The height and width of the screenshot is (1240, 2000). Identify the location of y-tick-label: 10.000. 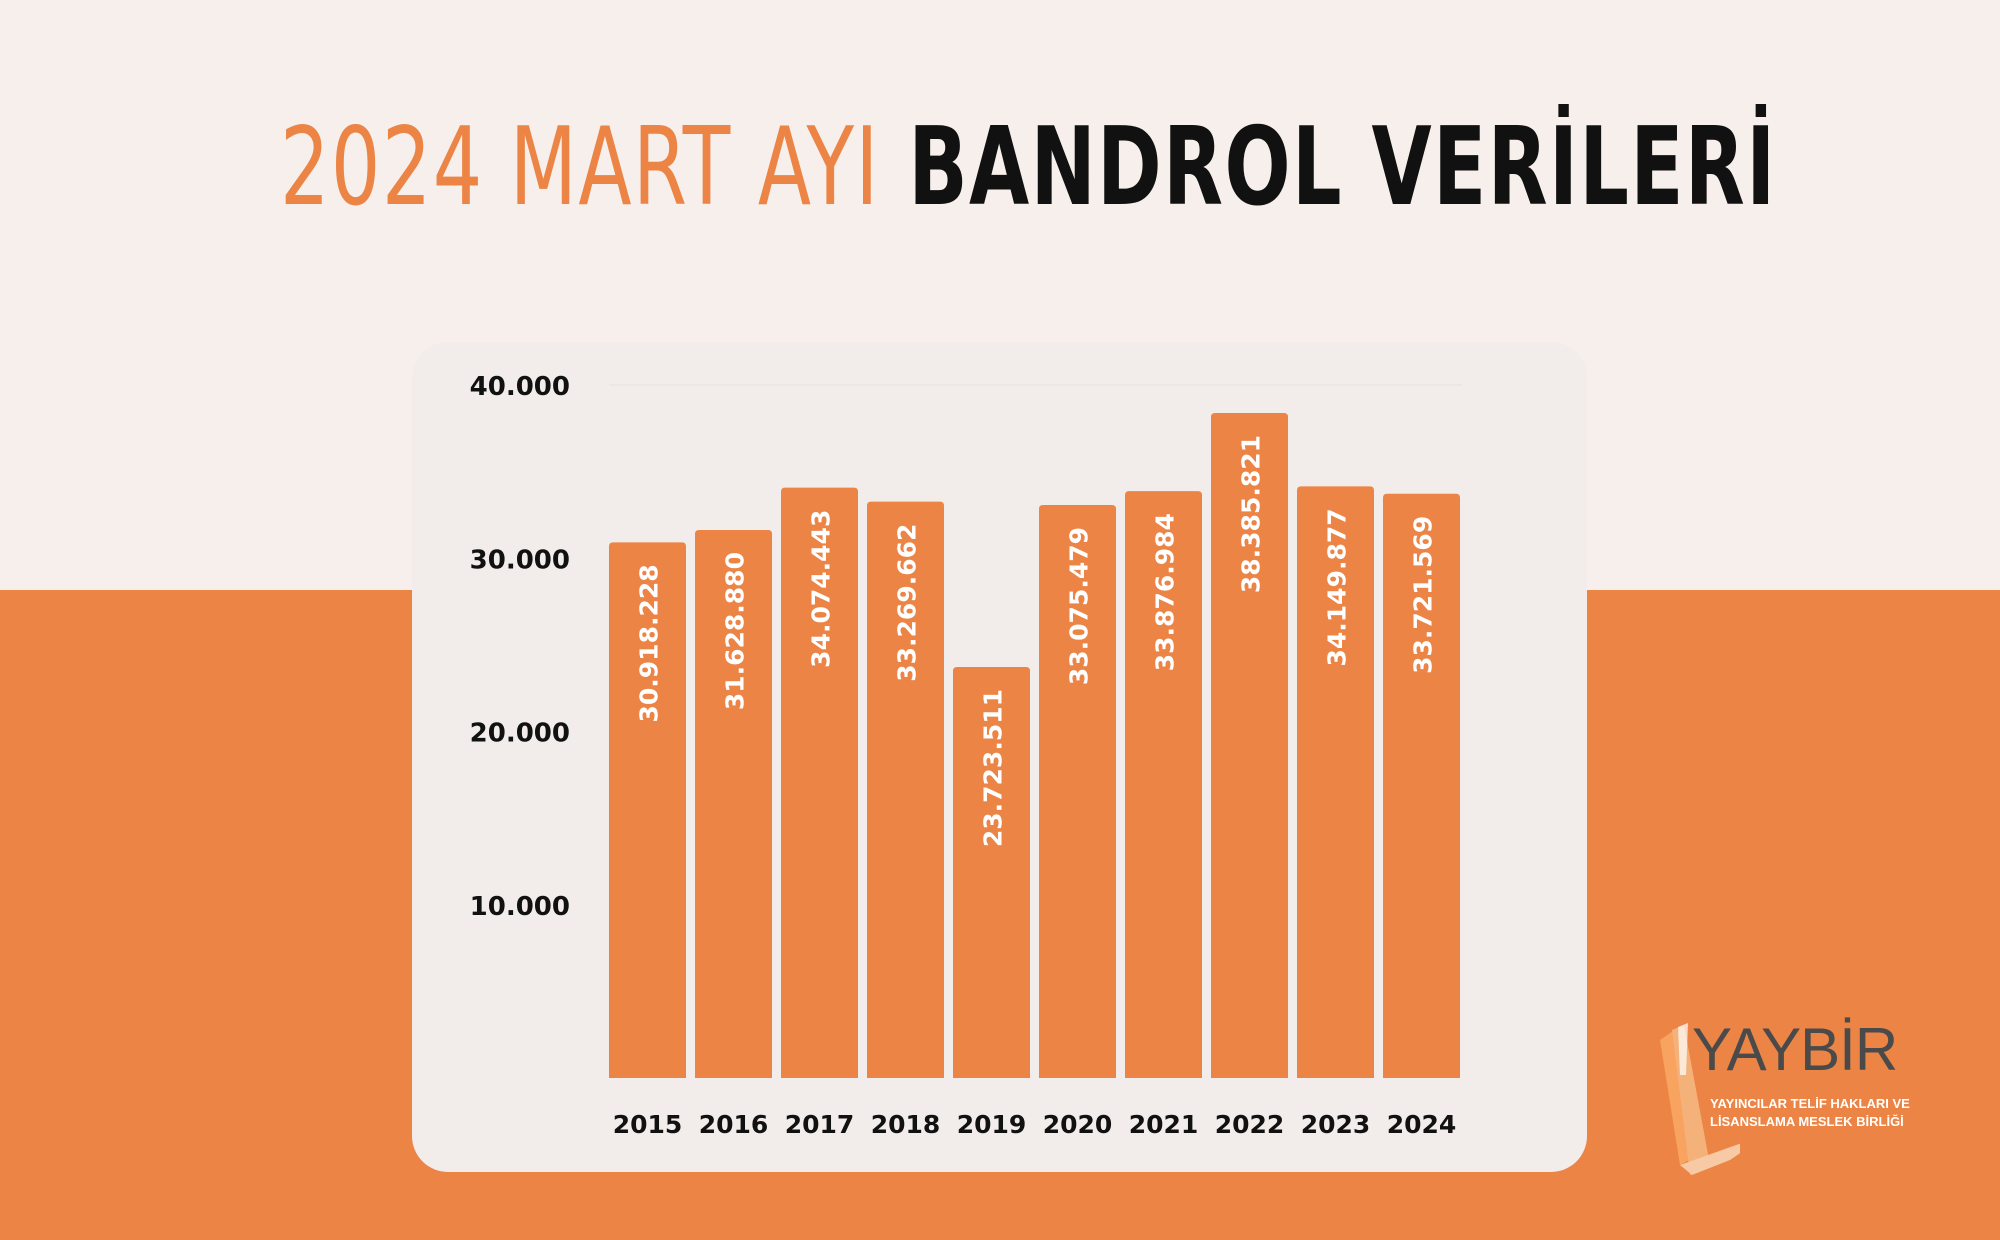
(520, 907).